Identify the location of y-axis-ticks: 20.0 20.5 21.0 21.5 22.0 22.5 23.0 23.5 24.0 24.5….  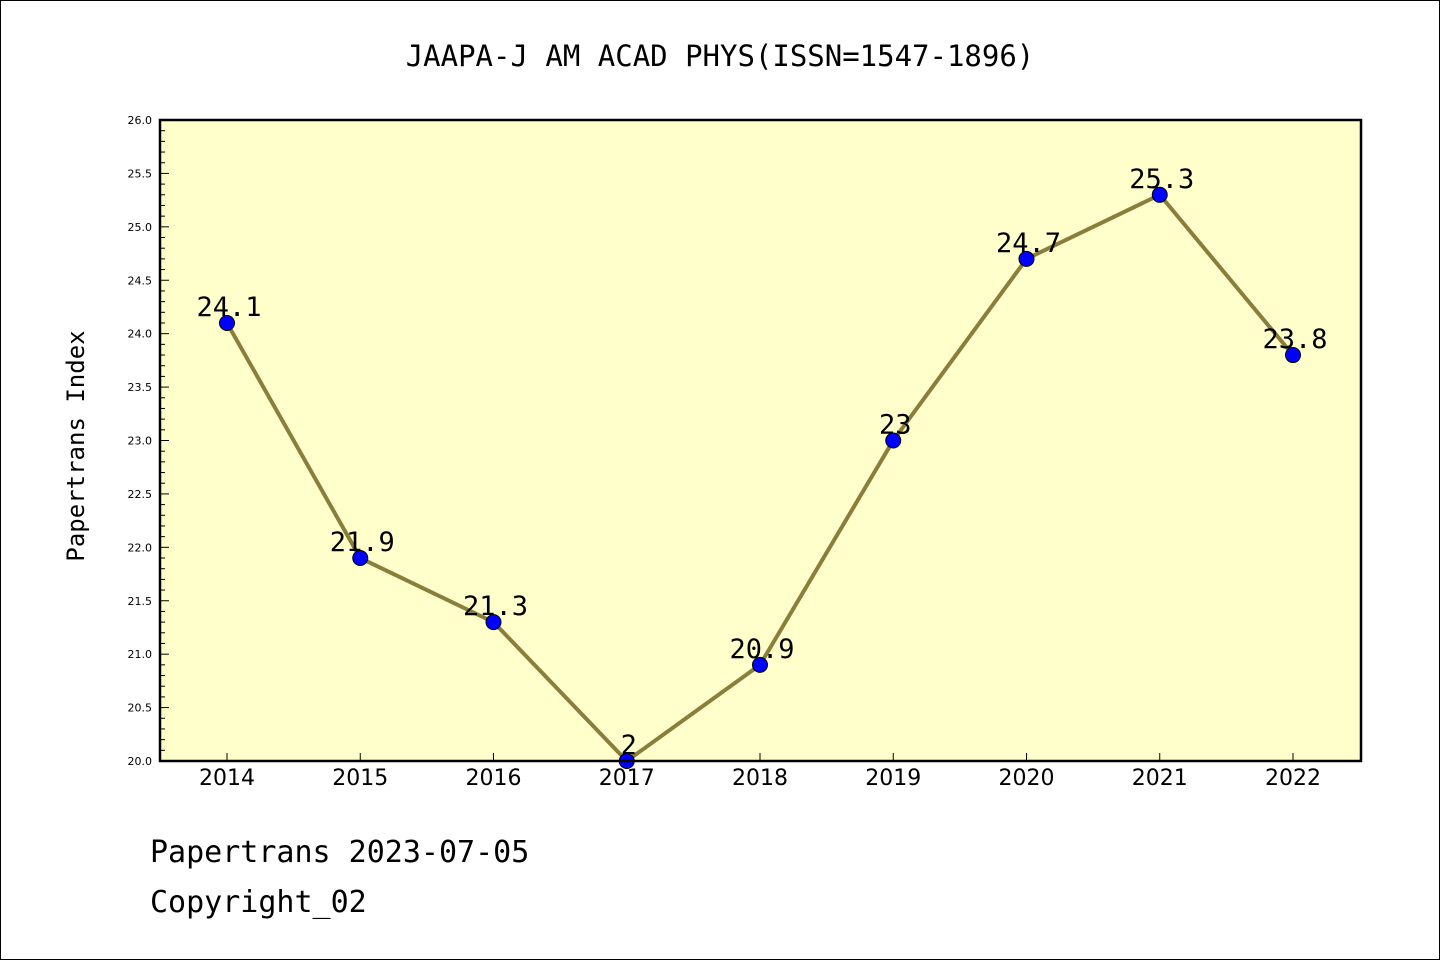
(148, 441).